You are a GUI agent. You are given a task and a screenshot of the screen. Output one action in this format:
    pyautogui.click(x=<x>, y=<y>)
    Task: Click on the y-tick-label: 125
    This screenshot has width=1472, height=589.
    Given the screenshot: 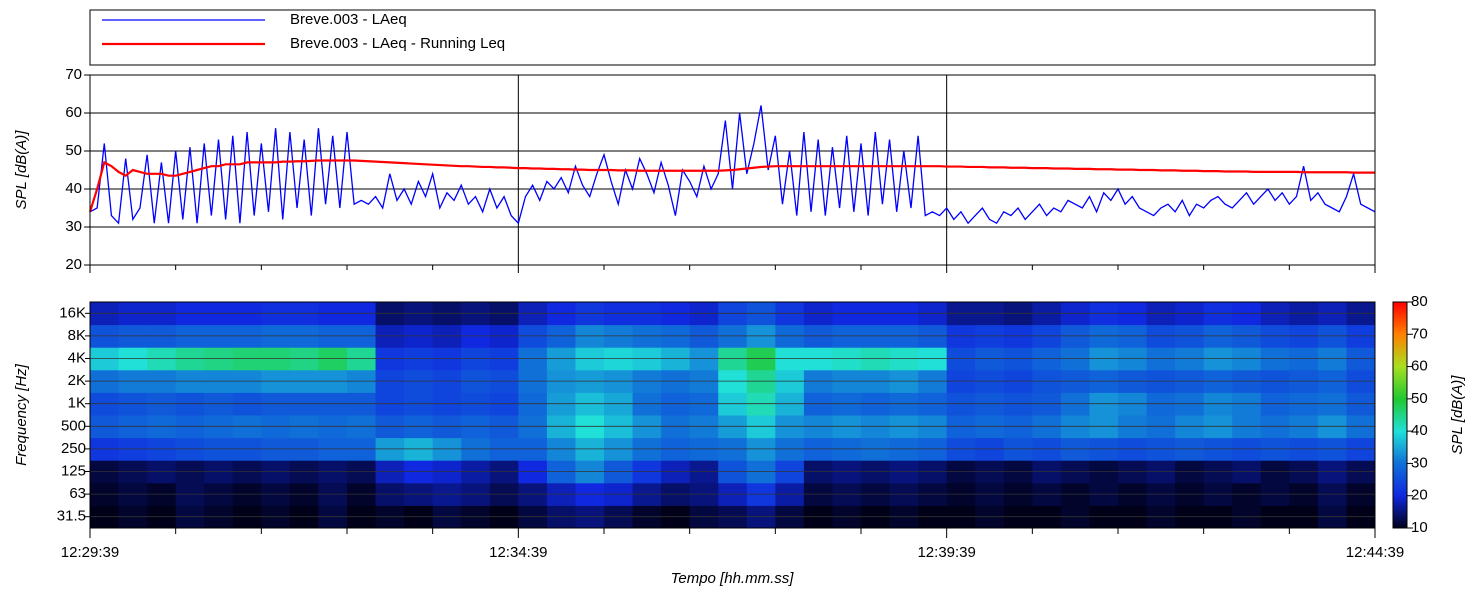 What is the action you would take?
    pyautogui.click(x=73, y=470)
    